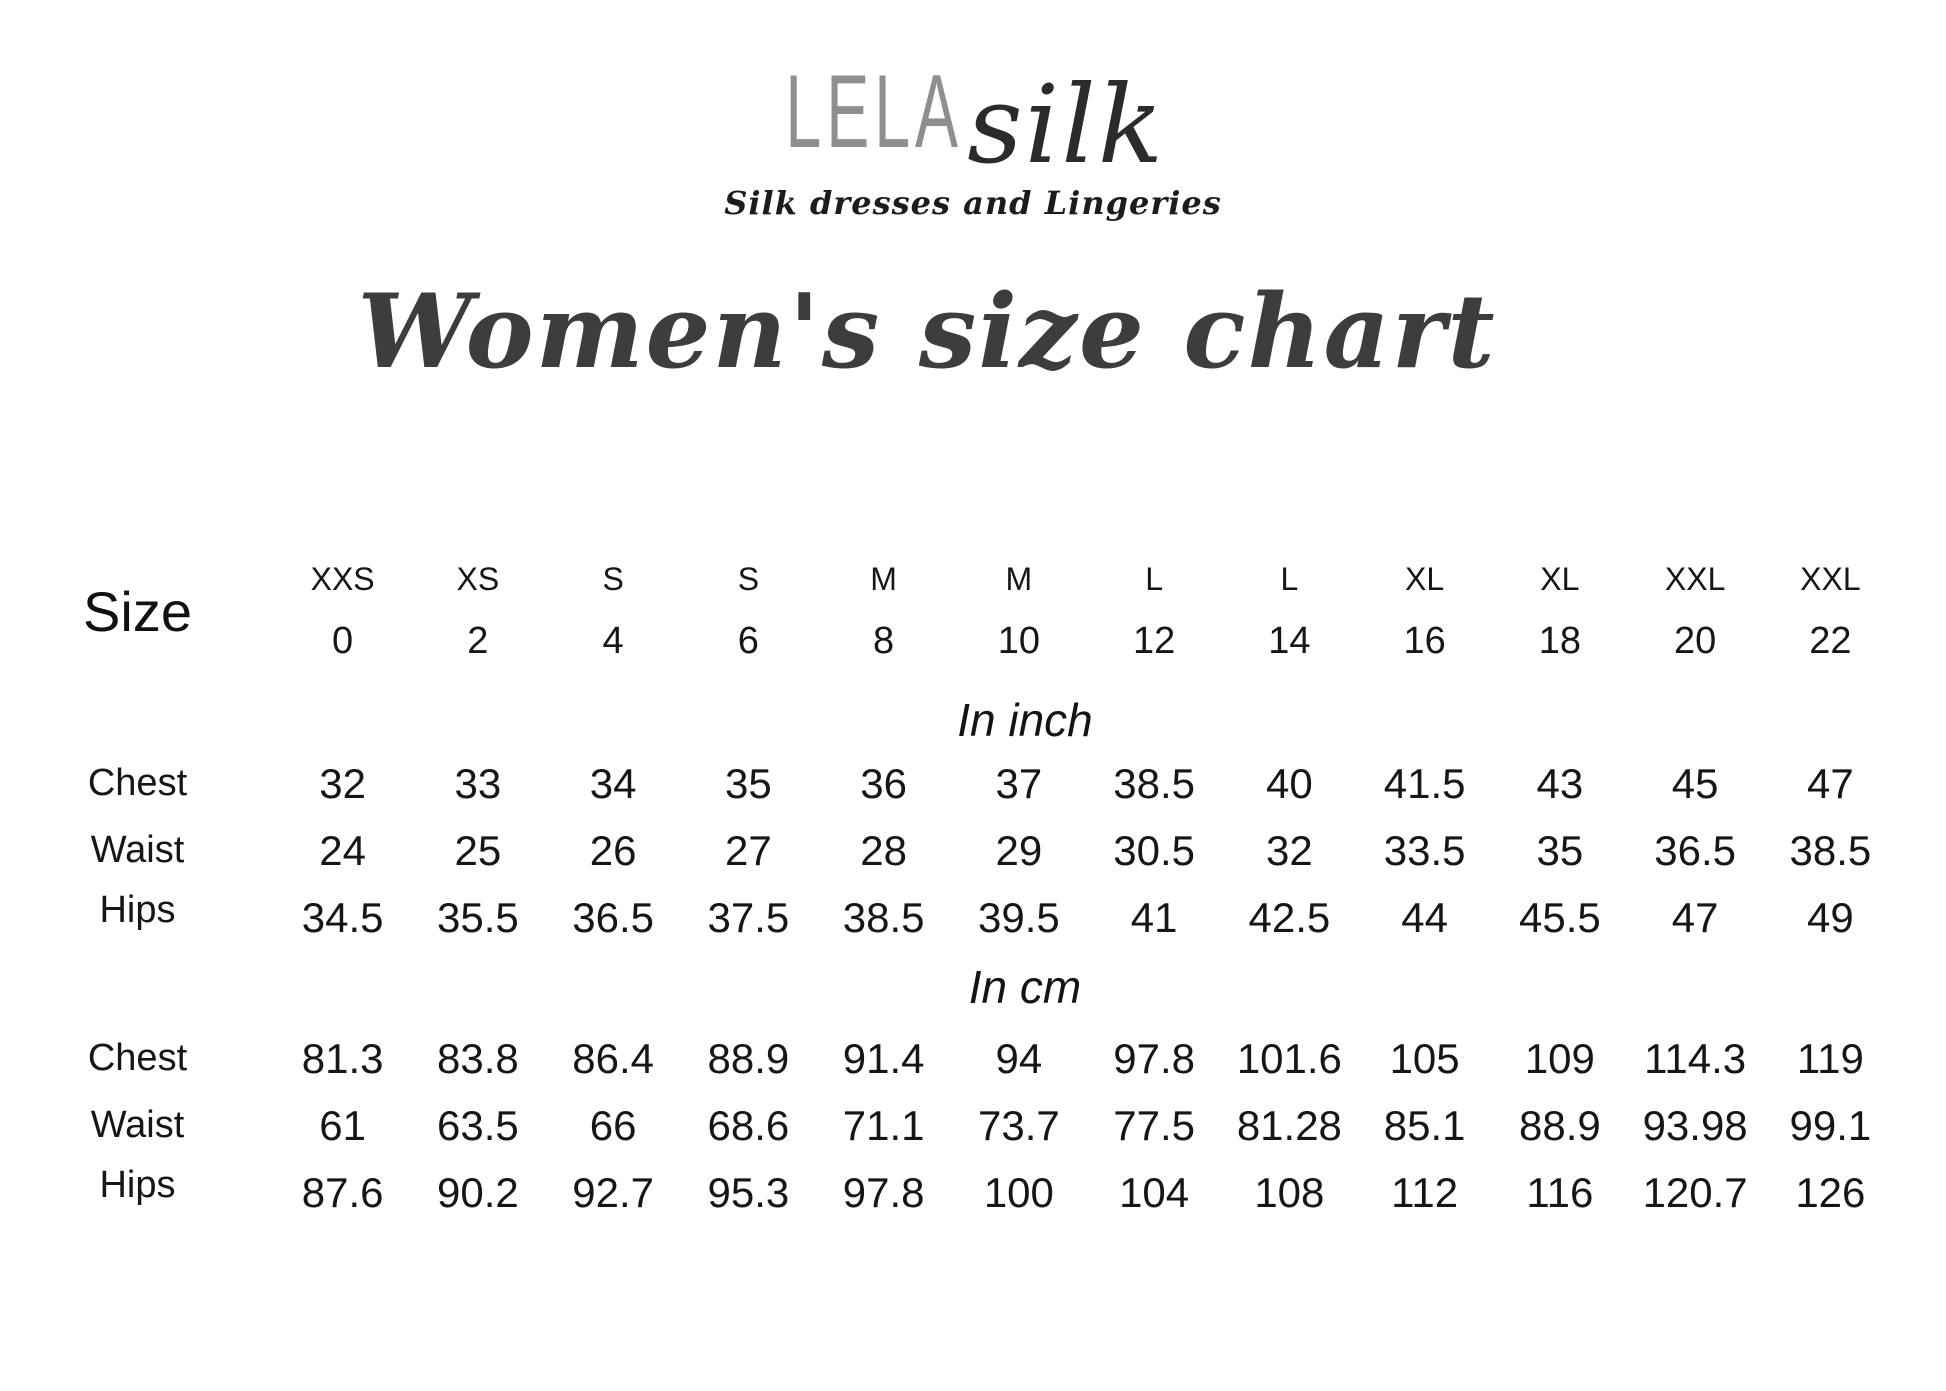 The width and height of the screenshot is (1946, 1391). What do you see at coordinates (1830, 1192) in the screenshot?
I see `measurement-value: 126` at bounding box center [1830, 1192].